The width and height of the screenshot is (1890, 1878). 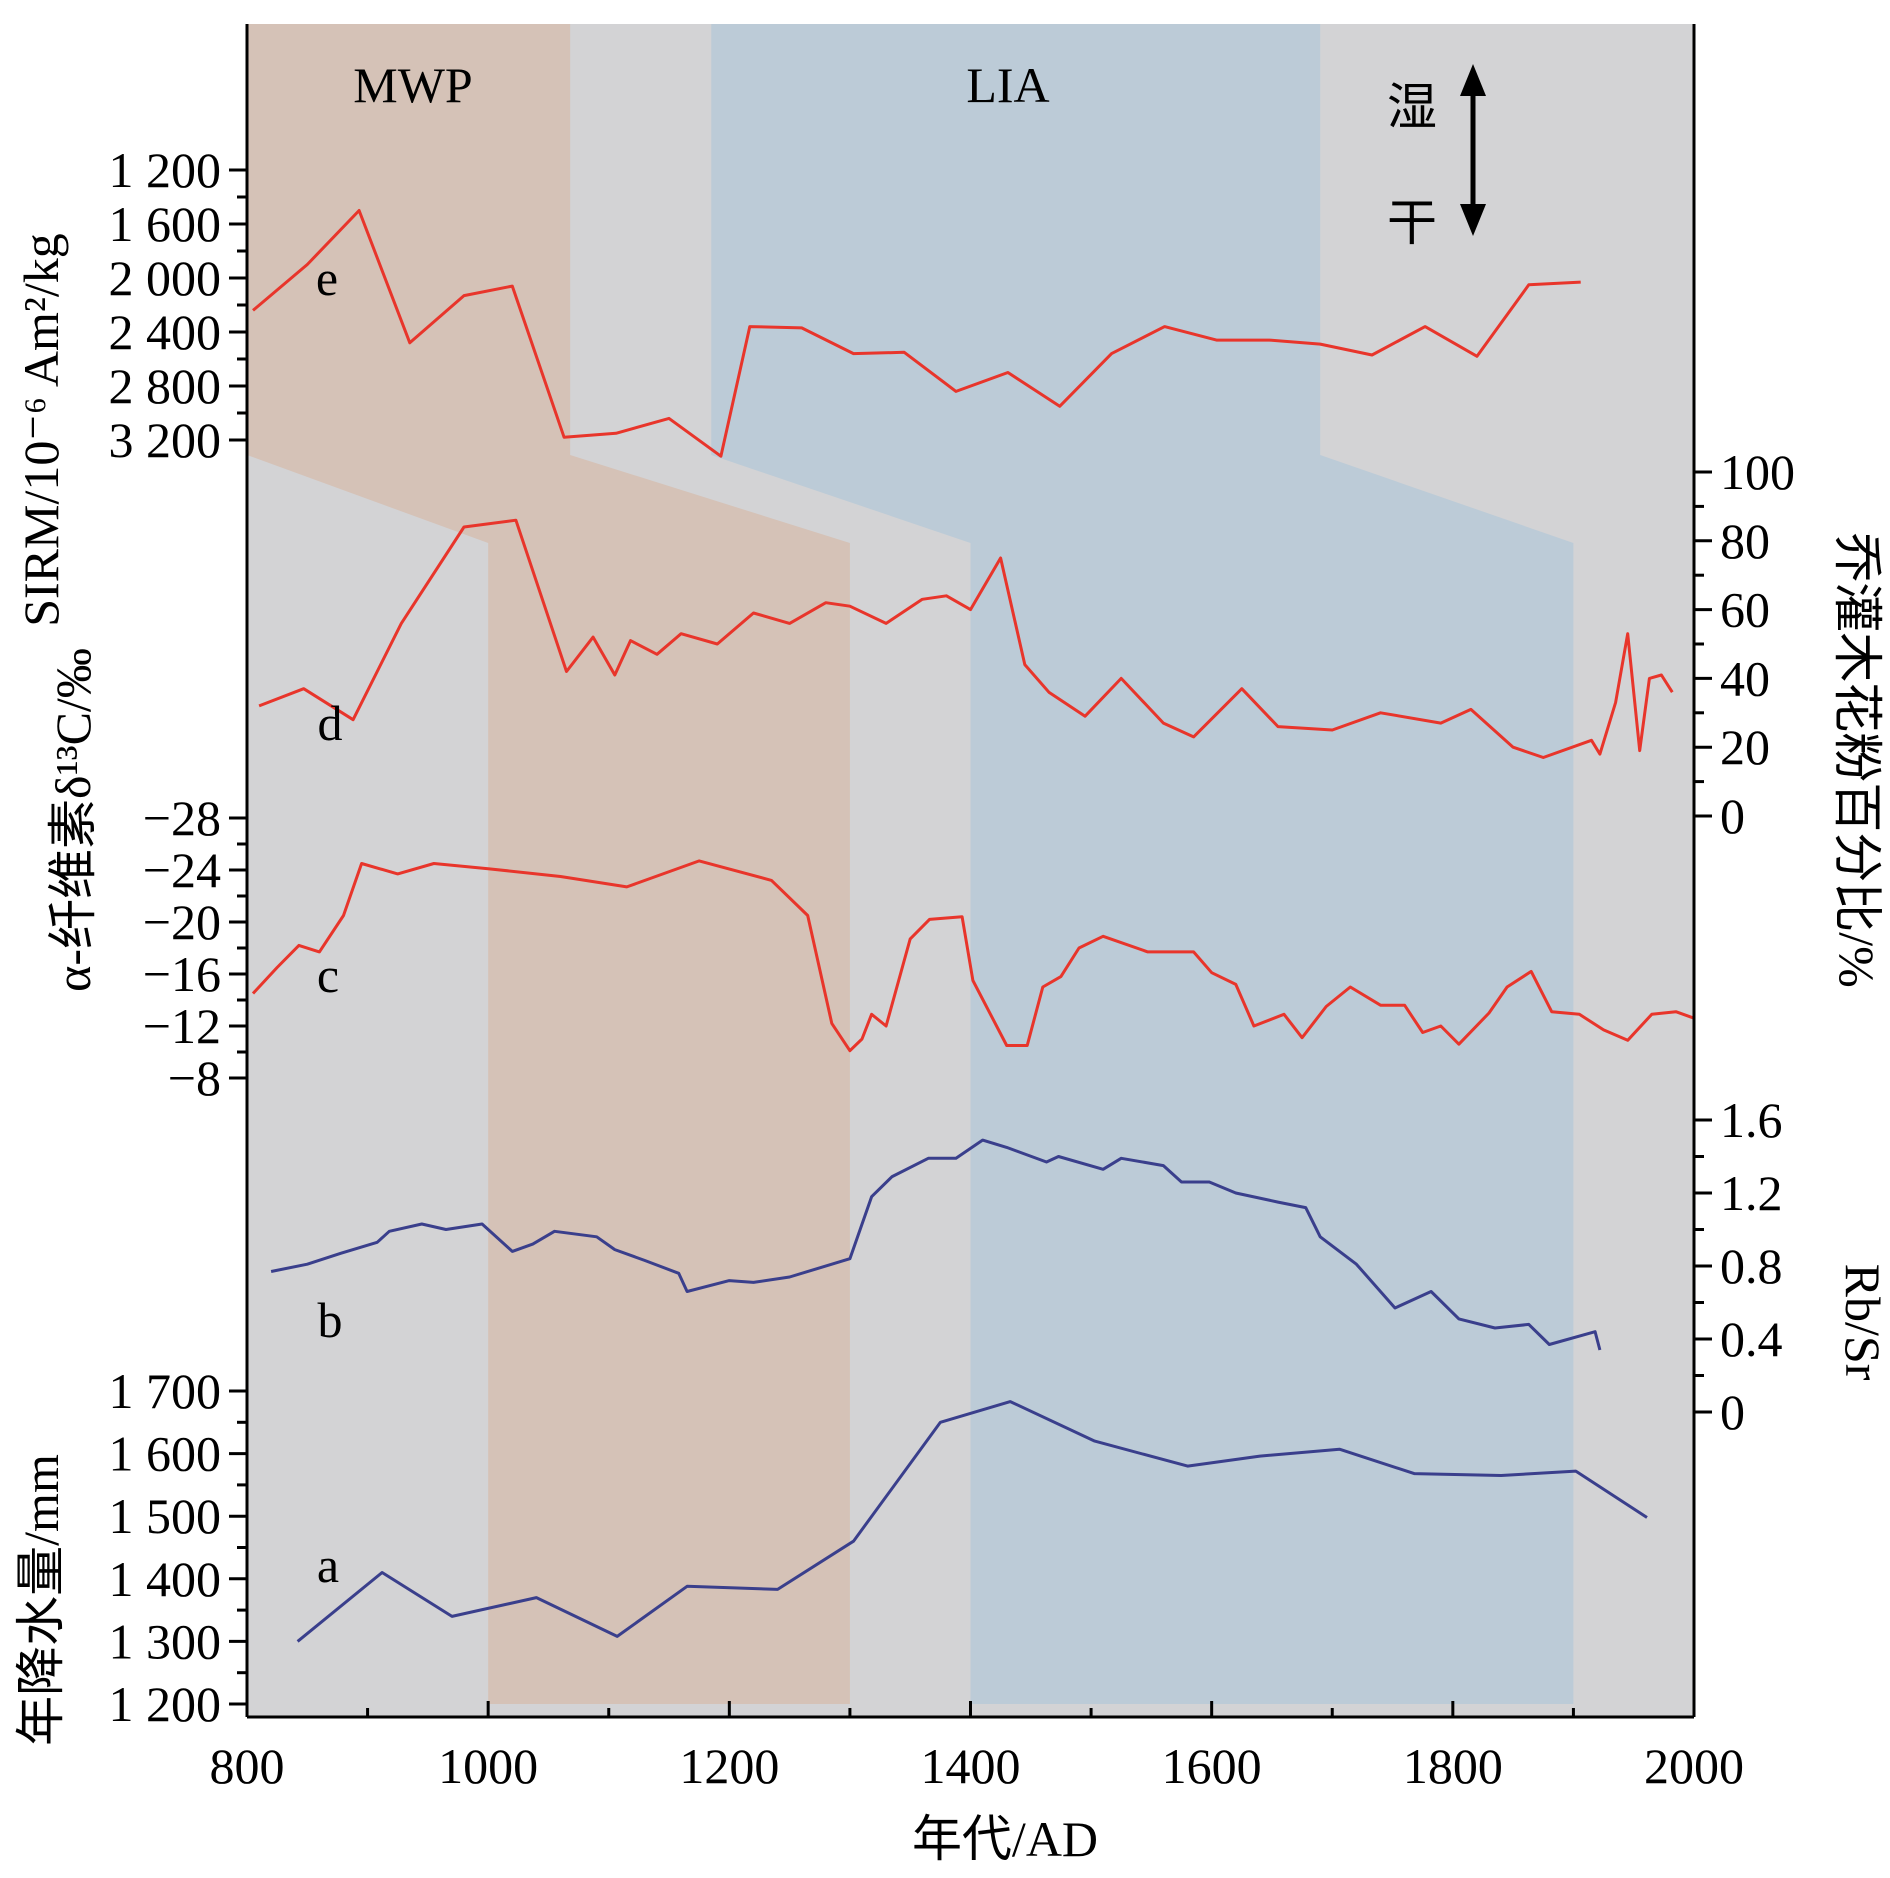 I want to click on y-tick-label-a: 1 700, so click(x=165, y=1391).